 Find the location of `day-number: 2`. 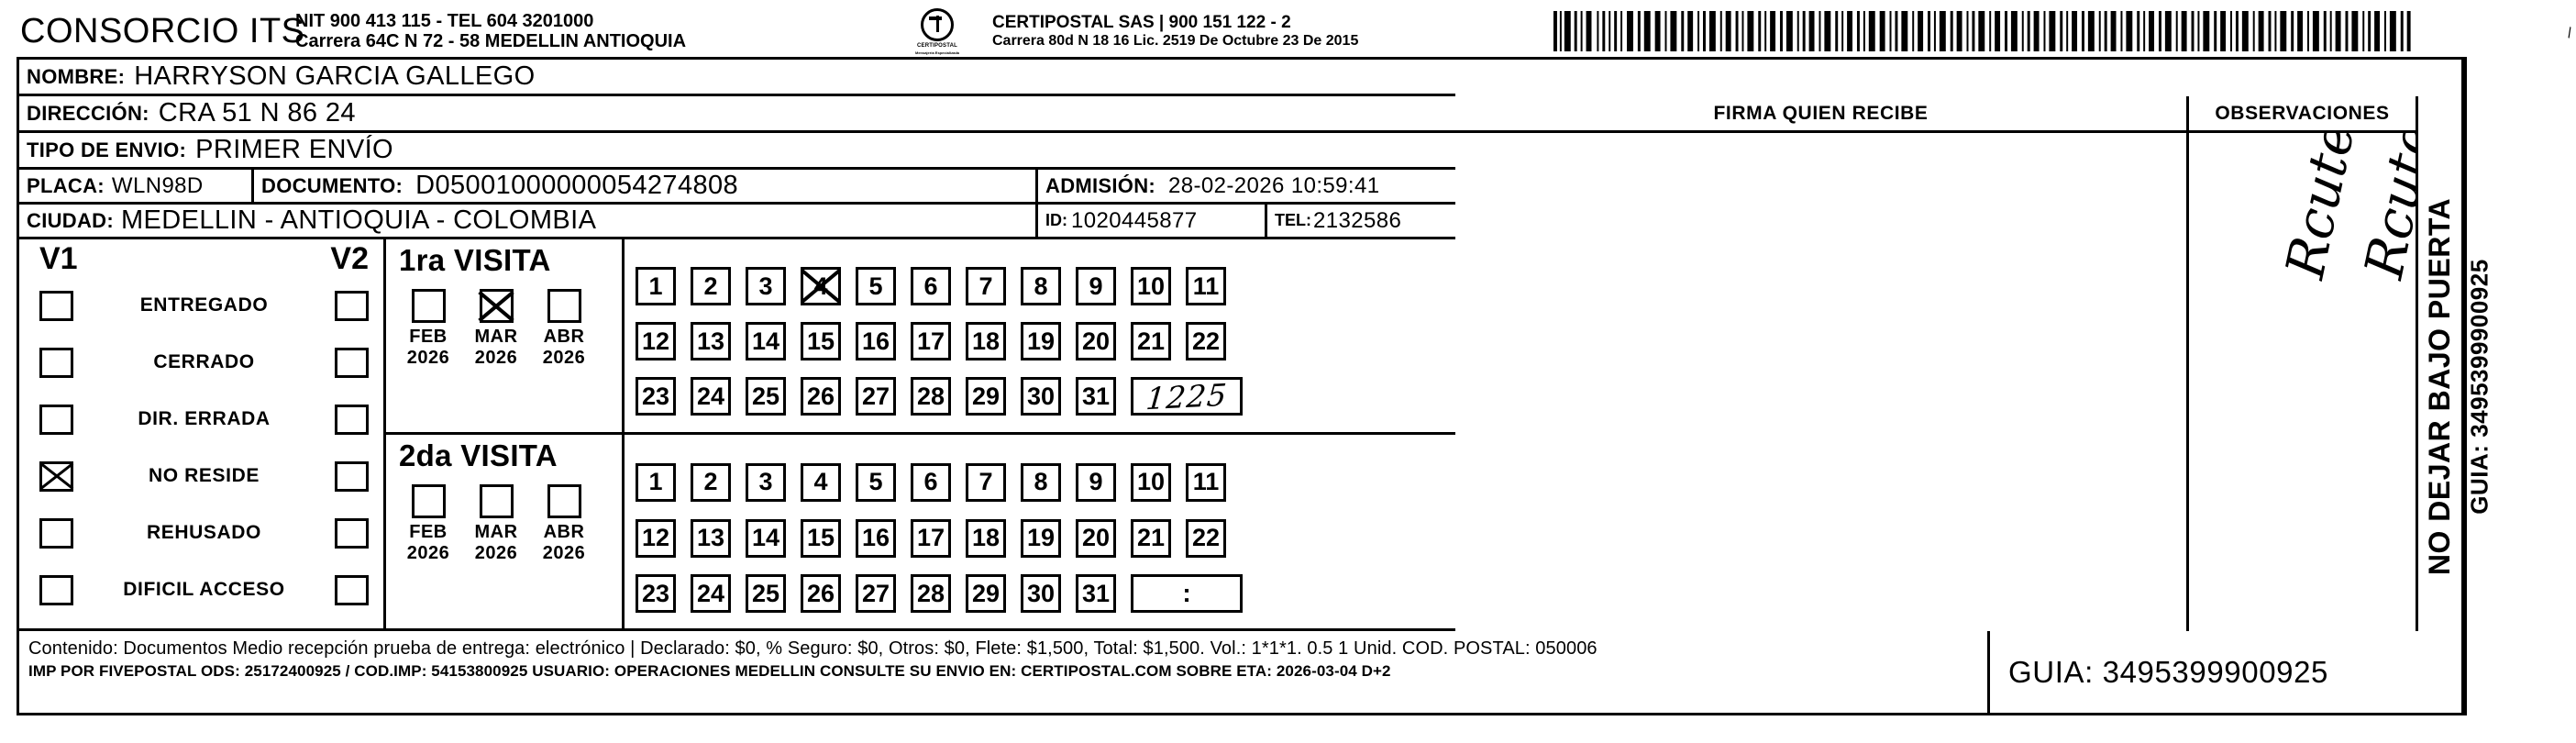

day-number: 2 is located at coordinates (710, 482).